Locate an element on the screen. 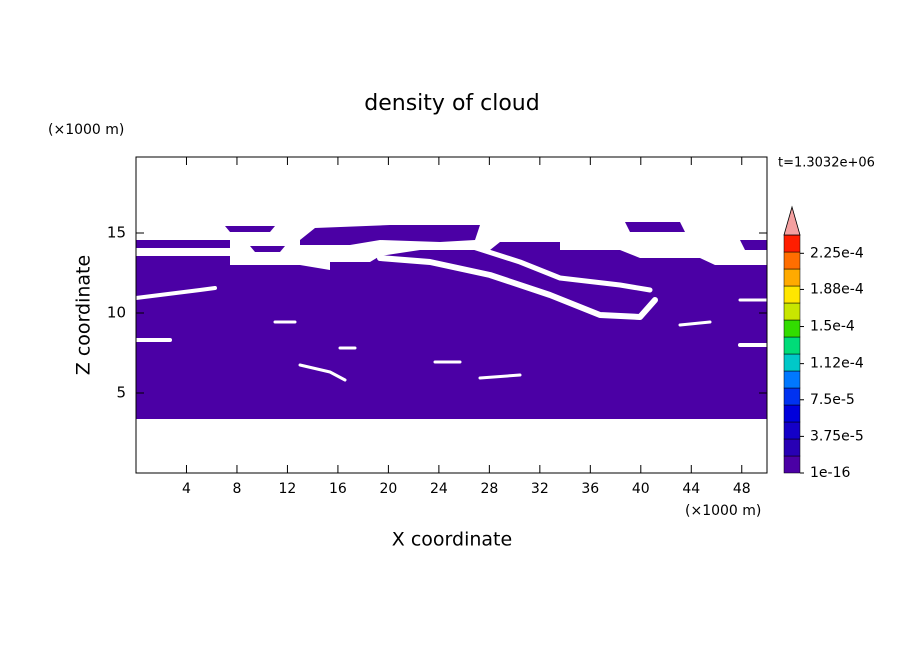 The width and height of the screenshot is (904, 654). x-tick-label: 48 is located at coordinates (742, 489).